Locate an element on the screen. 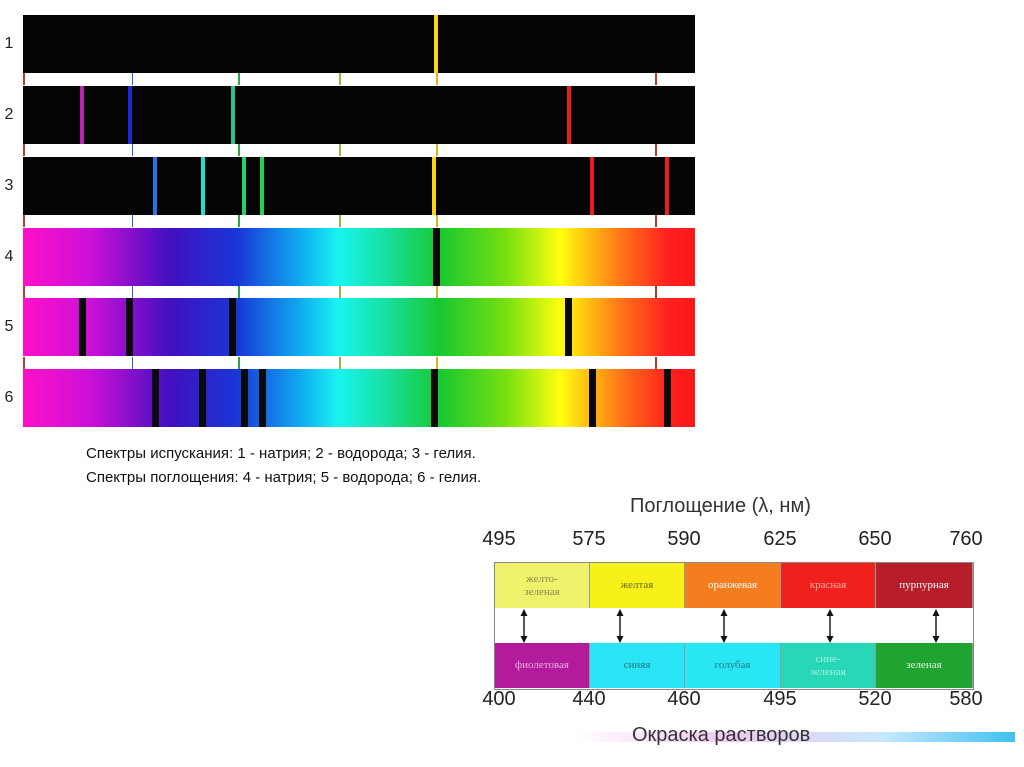 This screenshot has width=1024, height=767. solution-color-cell-label: зеленая is located at coordinates (924, 665).